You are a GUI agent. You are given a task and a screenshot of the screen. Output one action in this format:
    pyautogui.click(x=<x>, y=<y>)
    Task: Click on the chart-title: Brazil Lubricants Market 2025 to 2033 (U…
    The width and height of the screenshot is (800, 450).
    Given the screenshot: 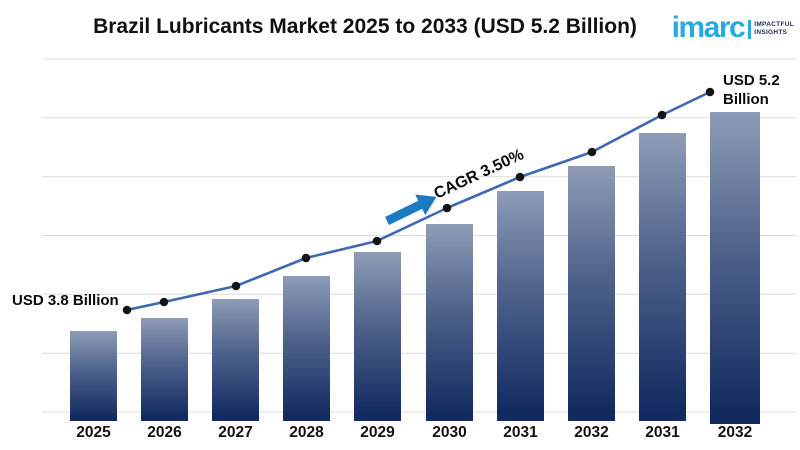 What is the action you would take?
    pyautogui.click(x=365, y=26)
    